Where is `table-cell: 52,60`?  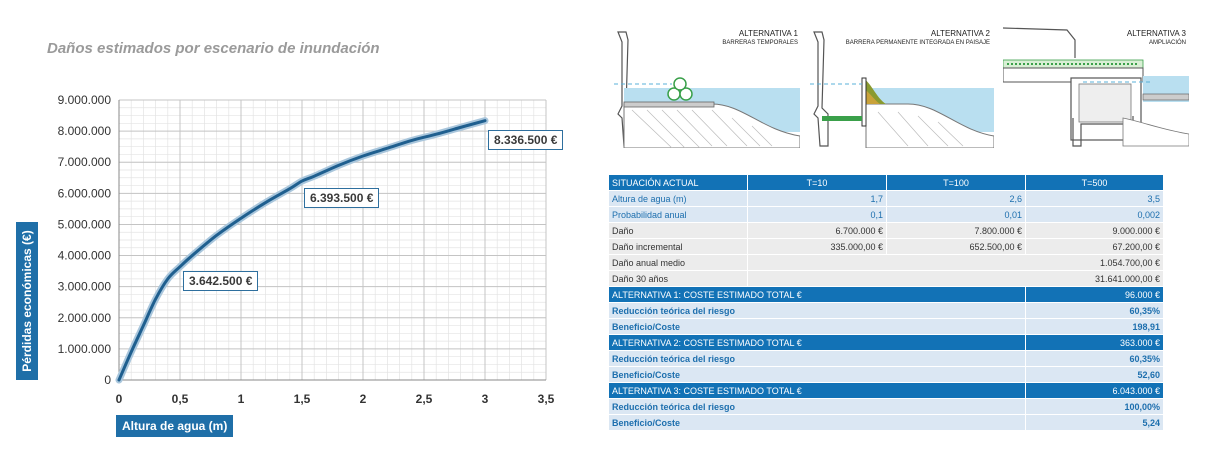
table-cell: 52,60 is located at coordinates (1094, 374).